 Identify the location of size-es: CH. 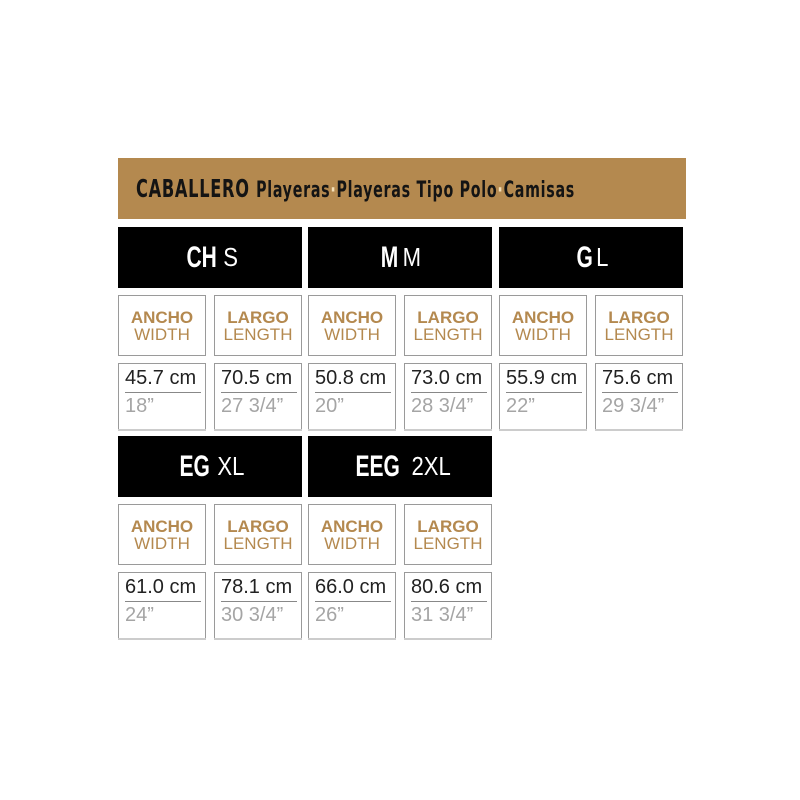
(202, 257).